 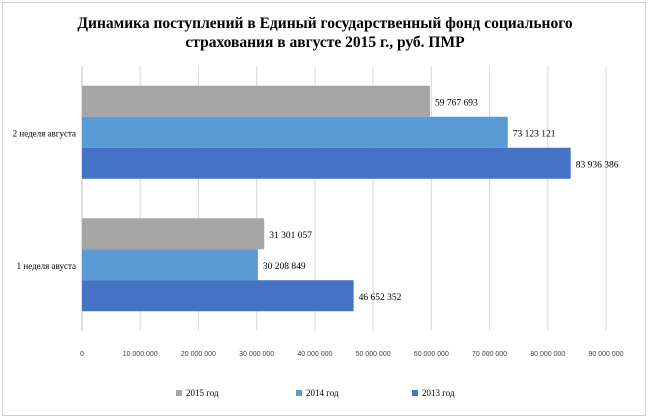 What do you see at coordinates (380, 298) in the screenshot?
I see `data-label-1-2: 46 652 352` at bounding box center [380, 298].